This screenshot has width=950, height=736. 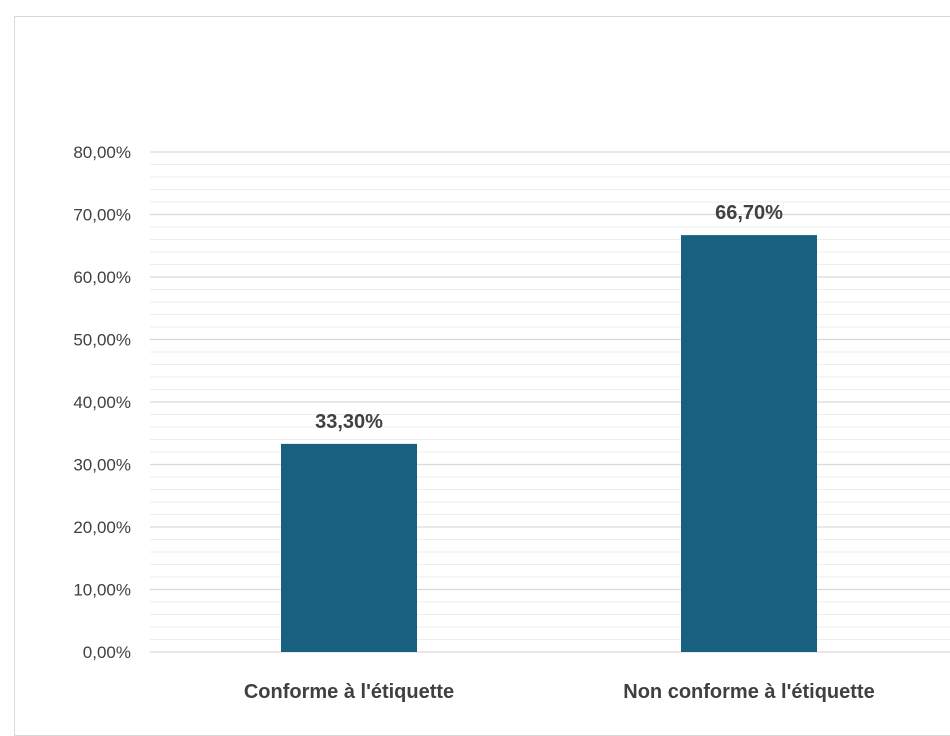 What do you see at coordinates (102, 590) in the screenshot?
I see `y-tick-label: 10,00%` at bounding box center [102, 590].